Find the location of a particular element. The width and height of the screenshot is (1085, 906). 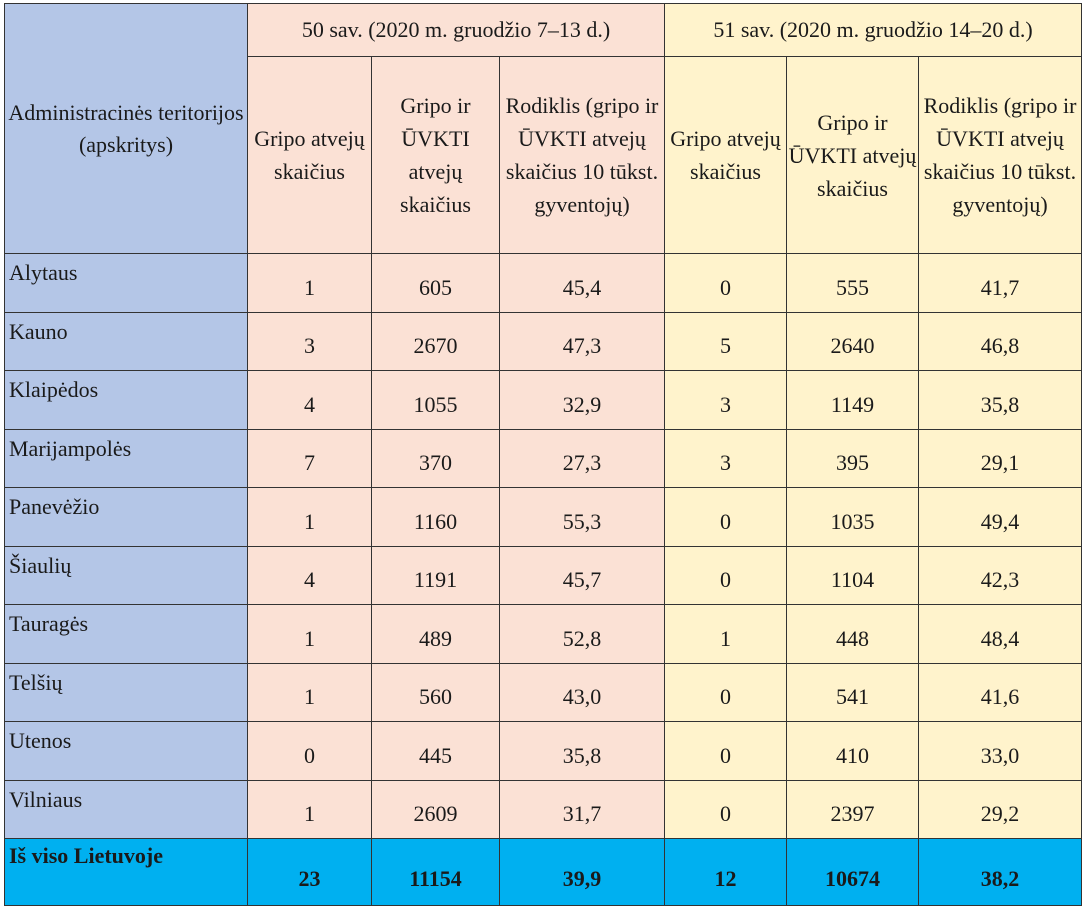

region-name: Telšių is located at coordinates (126, 692).